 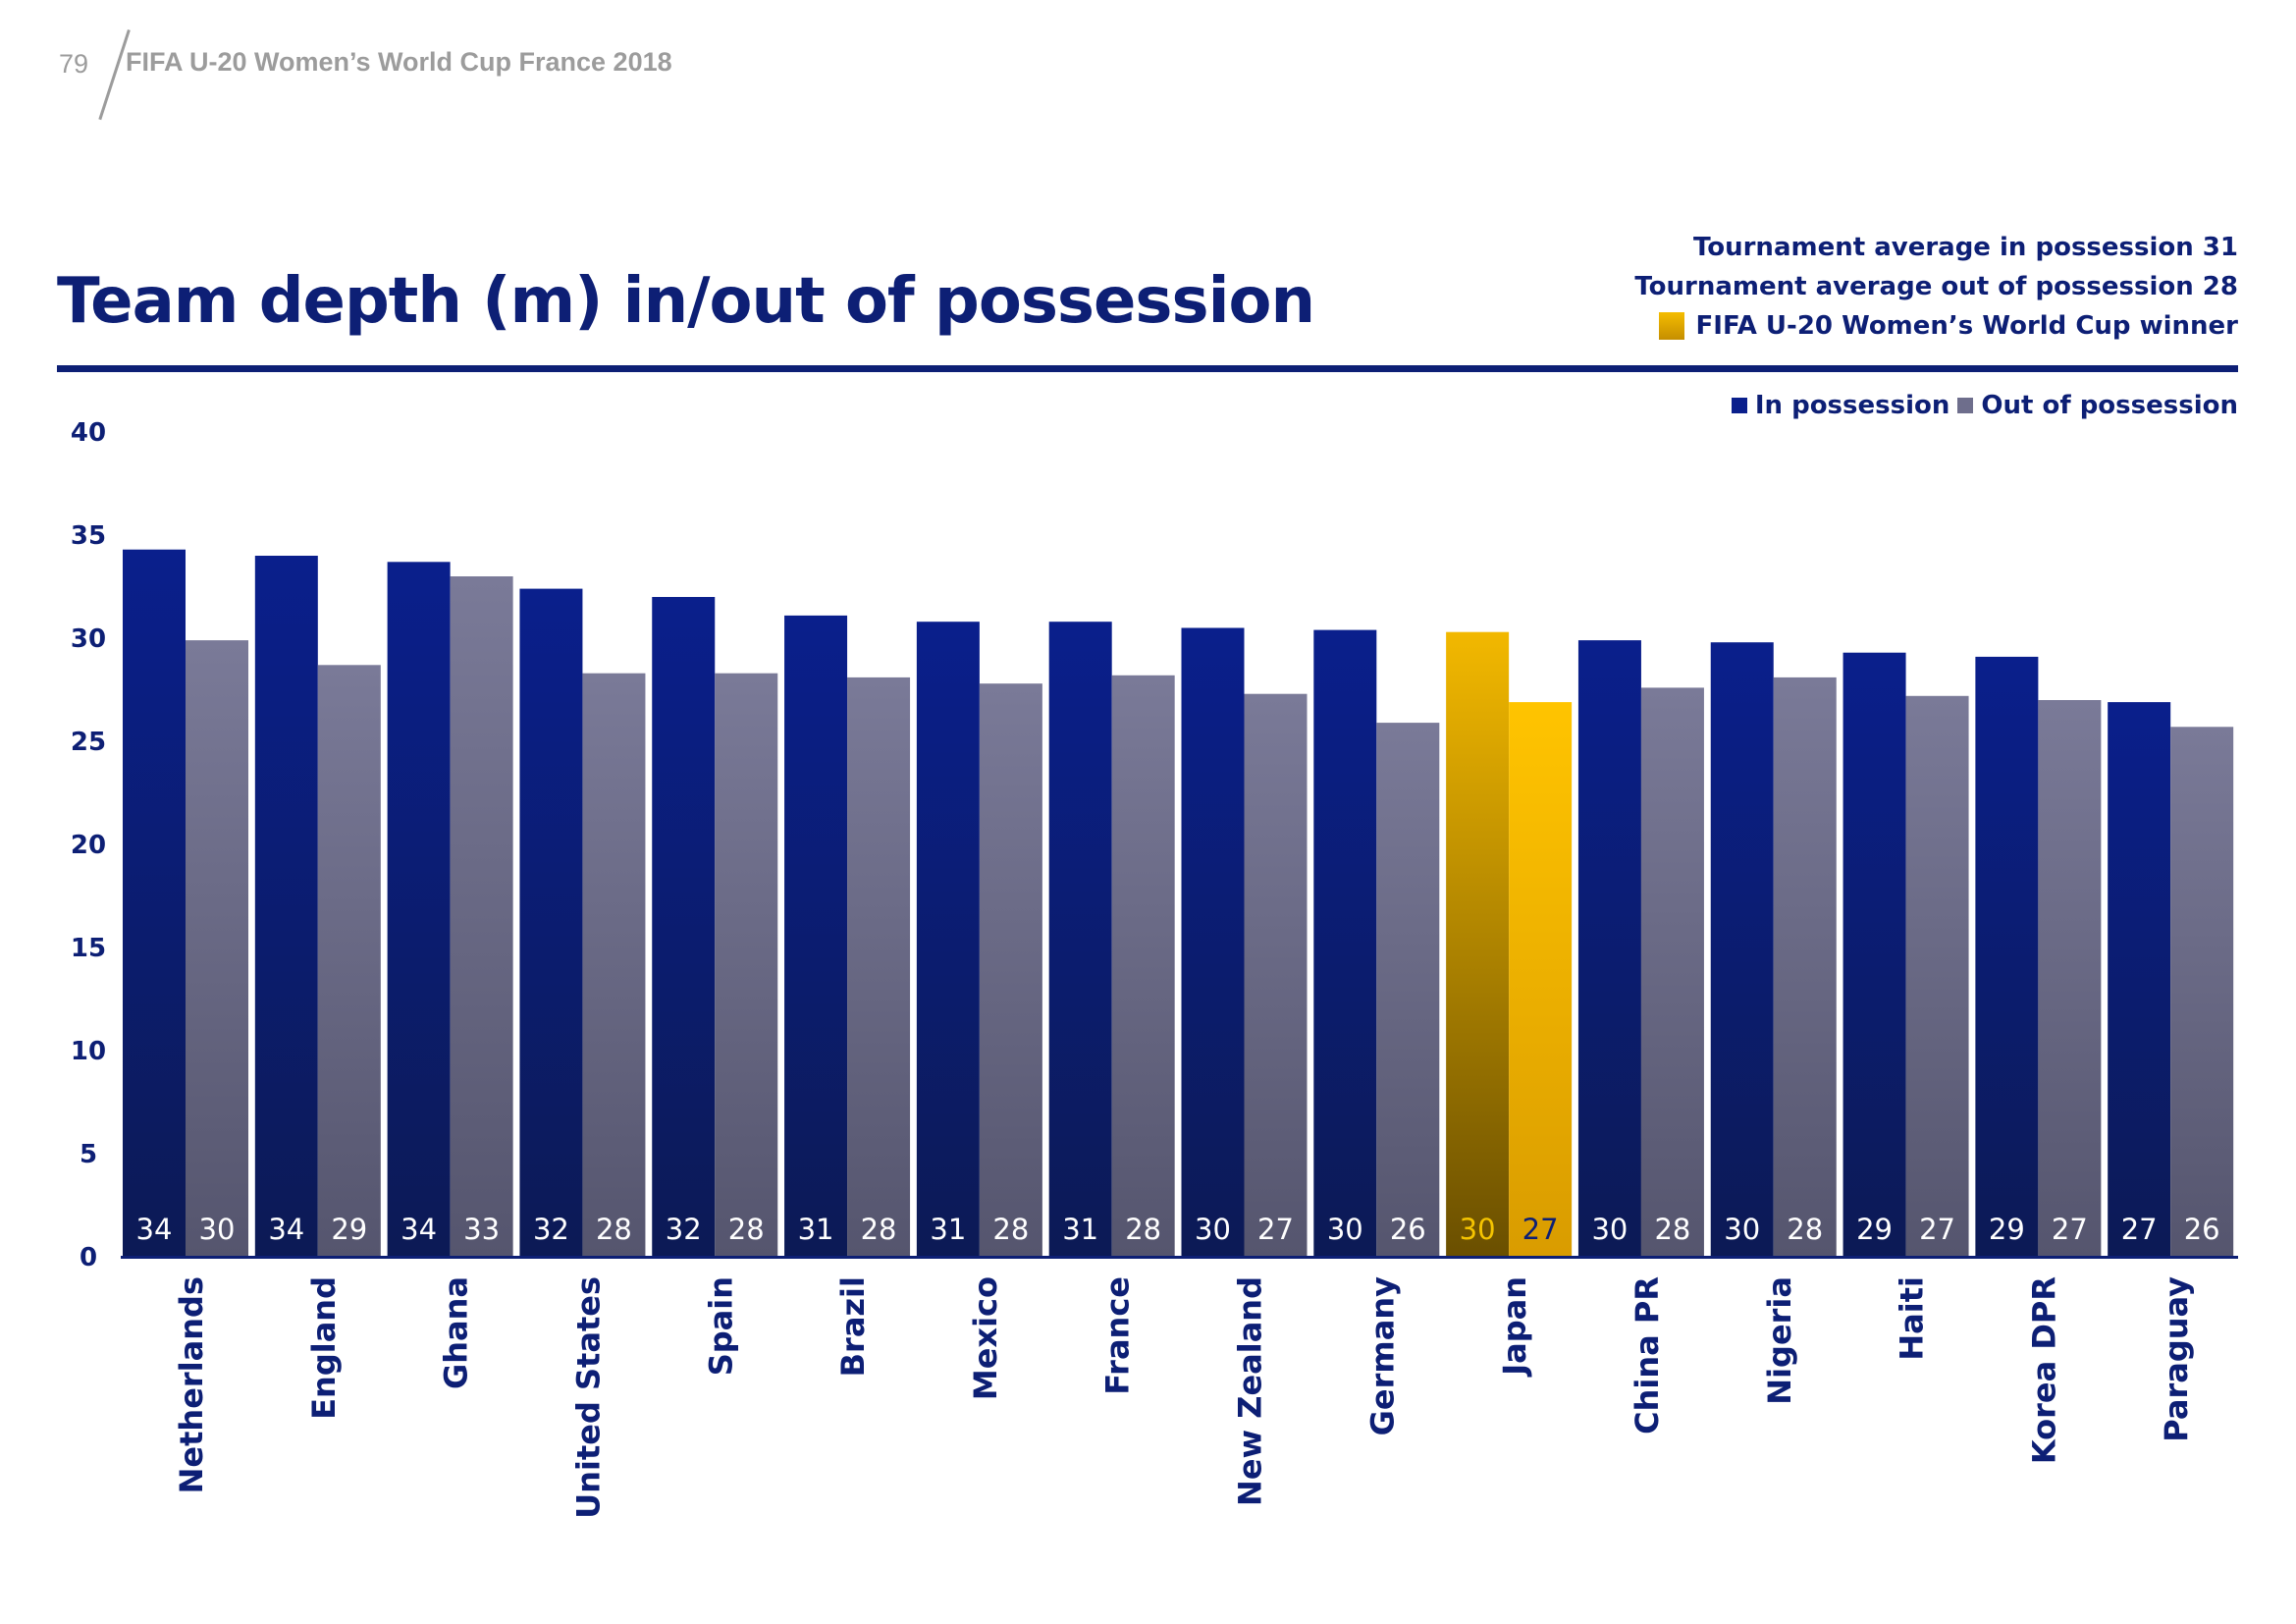 What do you see at coordinates (89, 536) in the screenshot?
I see `y-tick-label: 35` at bounding box center [89, 536].